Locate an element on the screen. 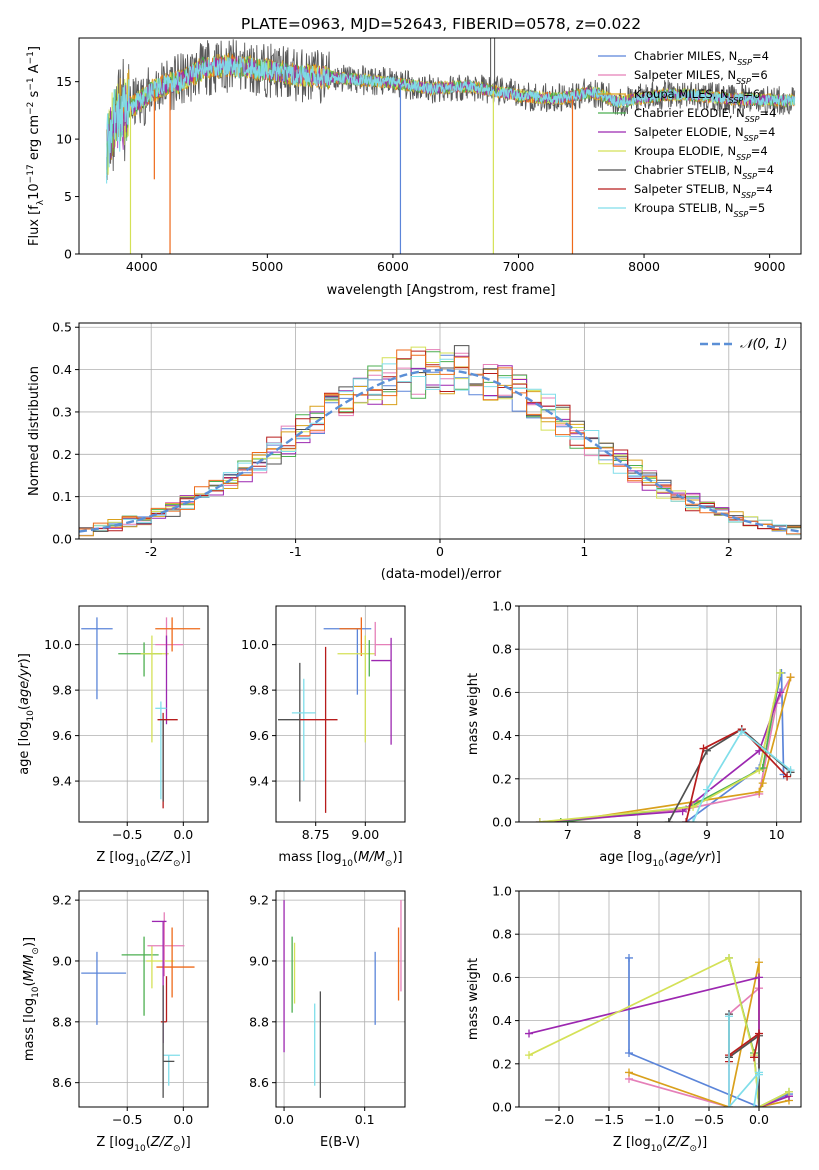 This screenshot has height=1170, width=819. y-tick-label: 8.8 is located at coordinates (62, 1021).